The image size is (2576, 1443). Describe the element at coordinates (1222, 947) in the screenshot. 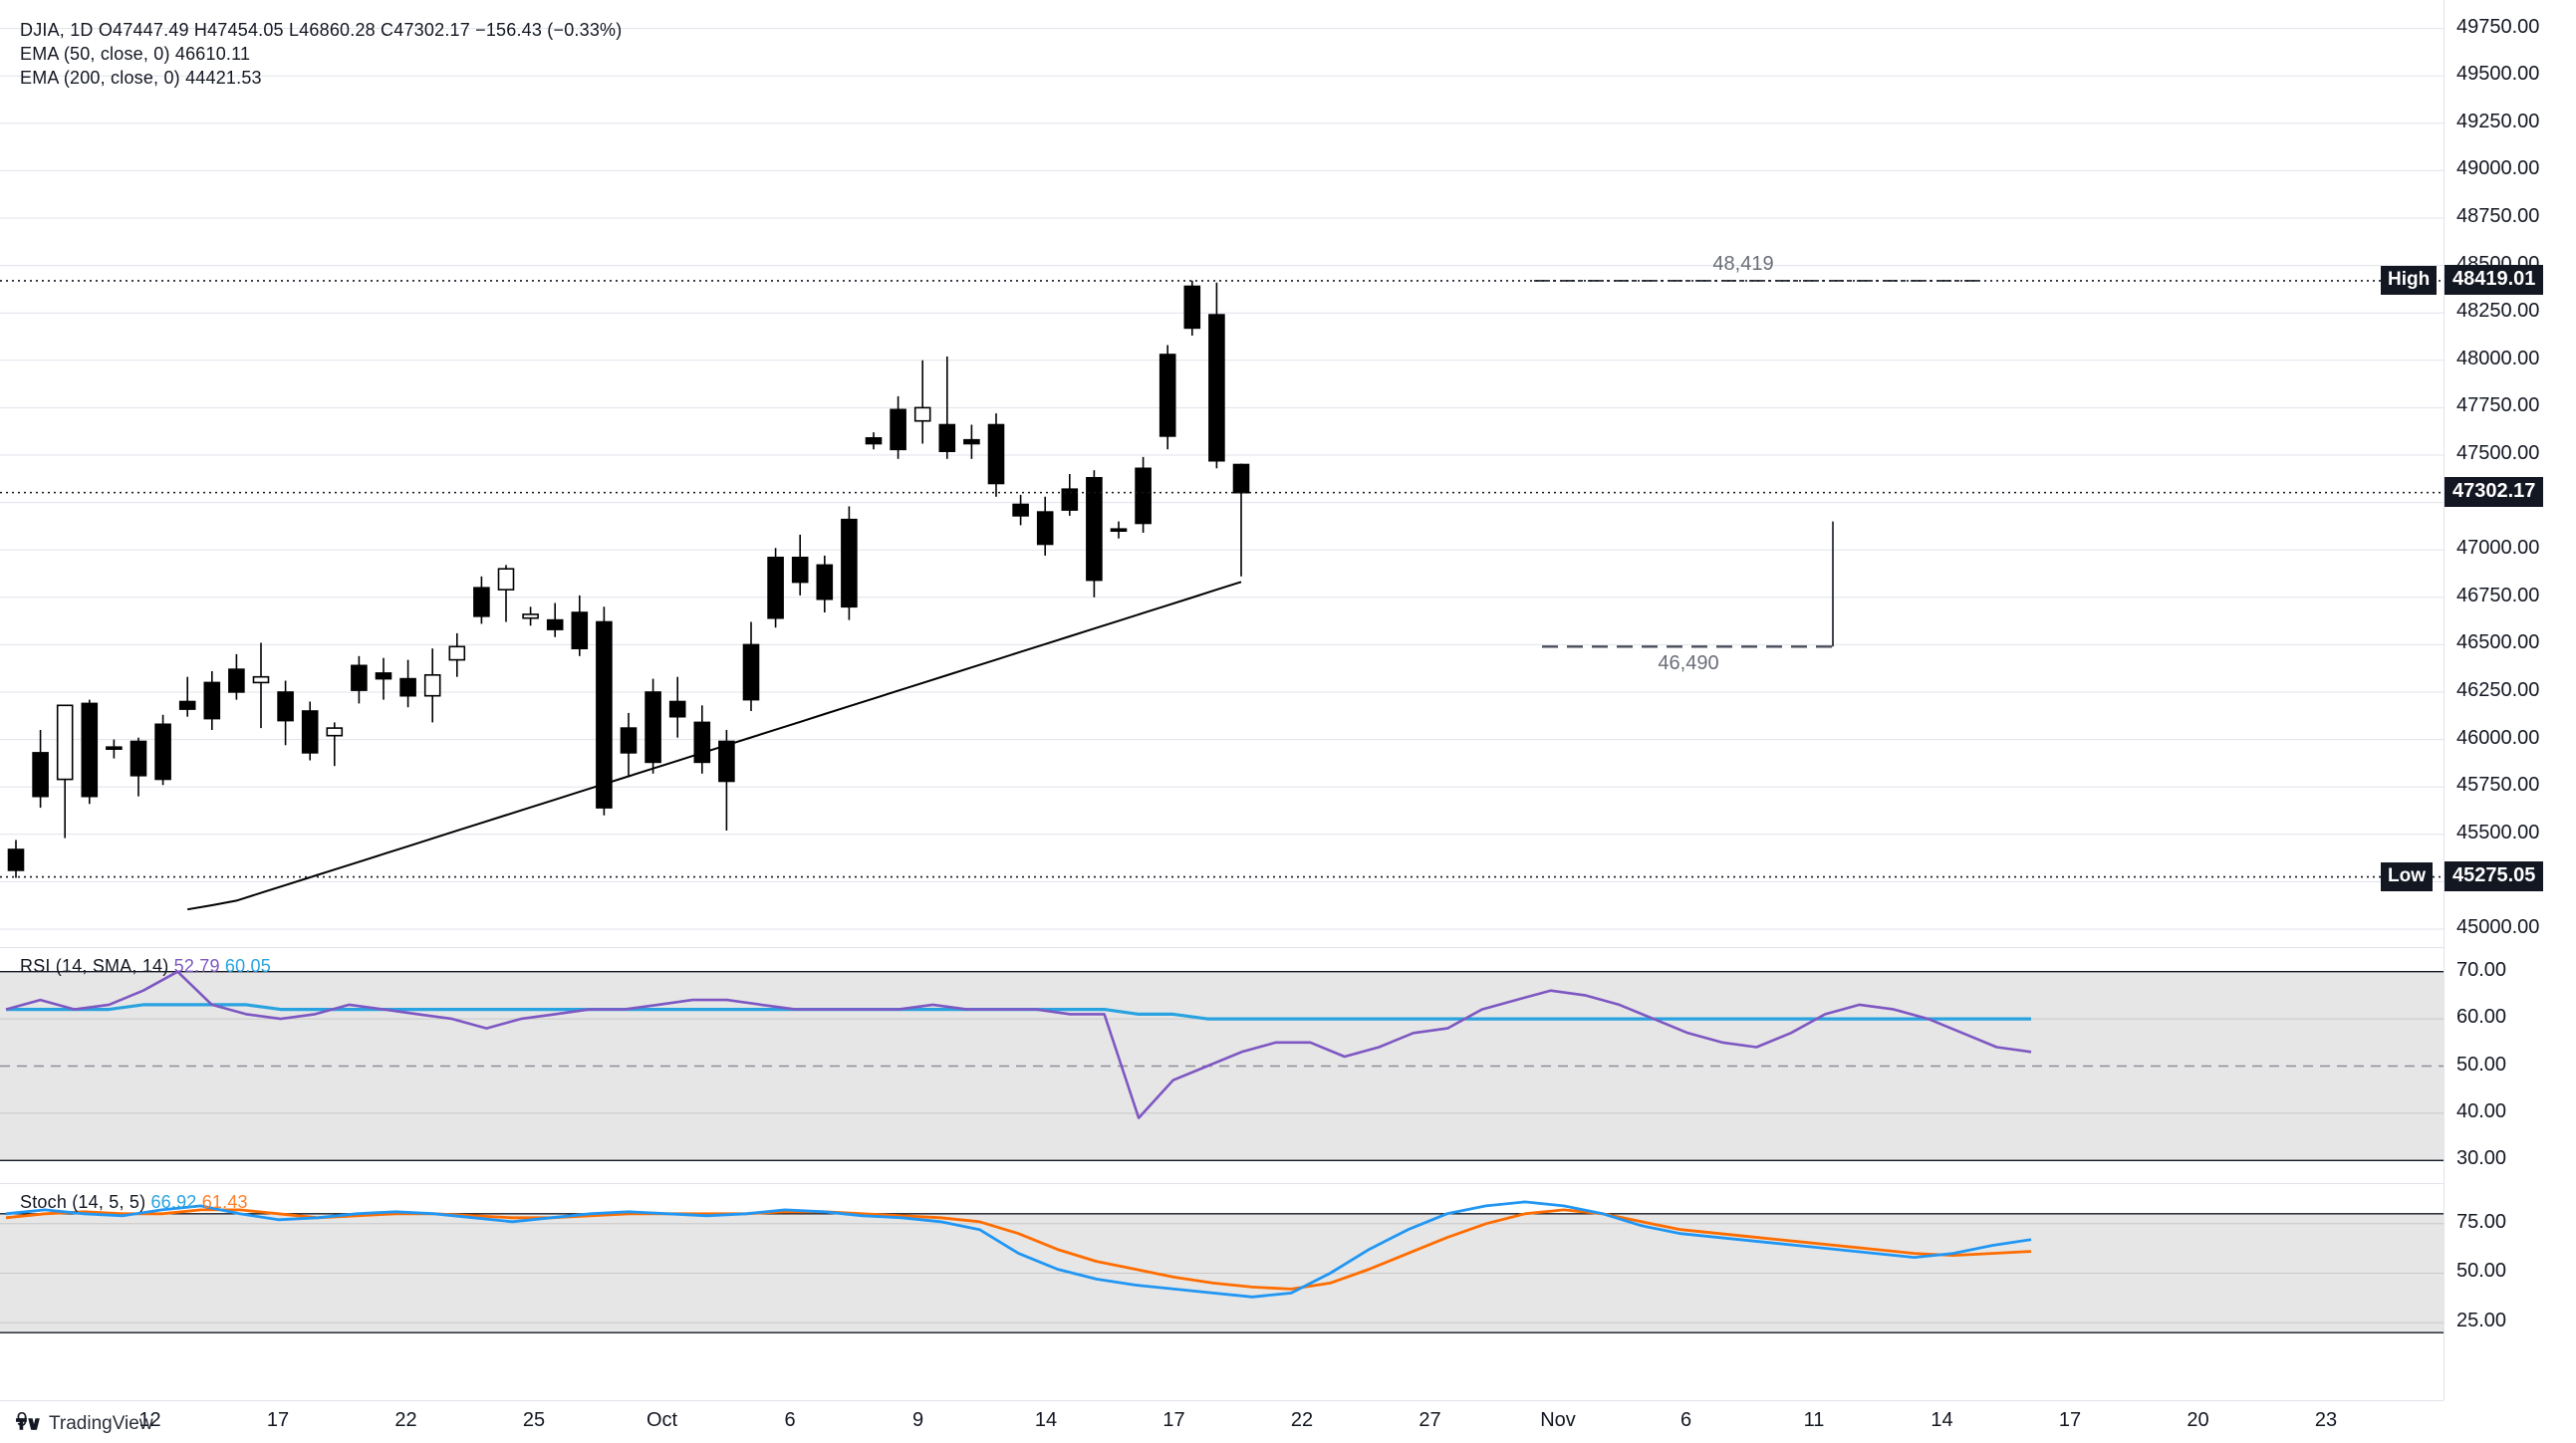

I see `pane-divider-rsi` at that location.